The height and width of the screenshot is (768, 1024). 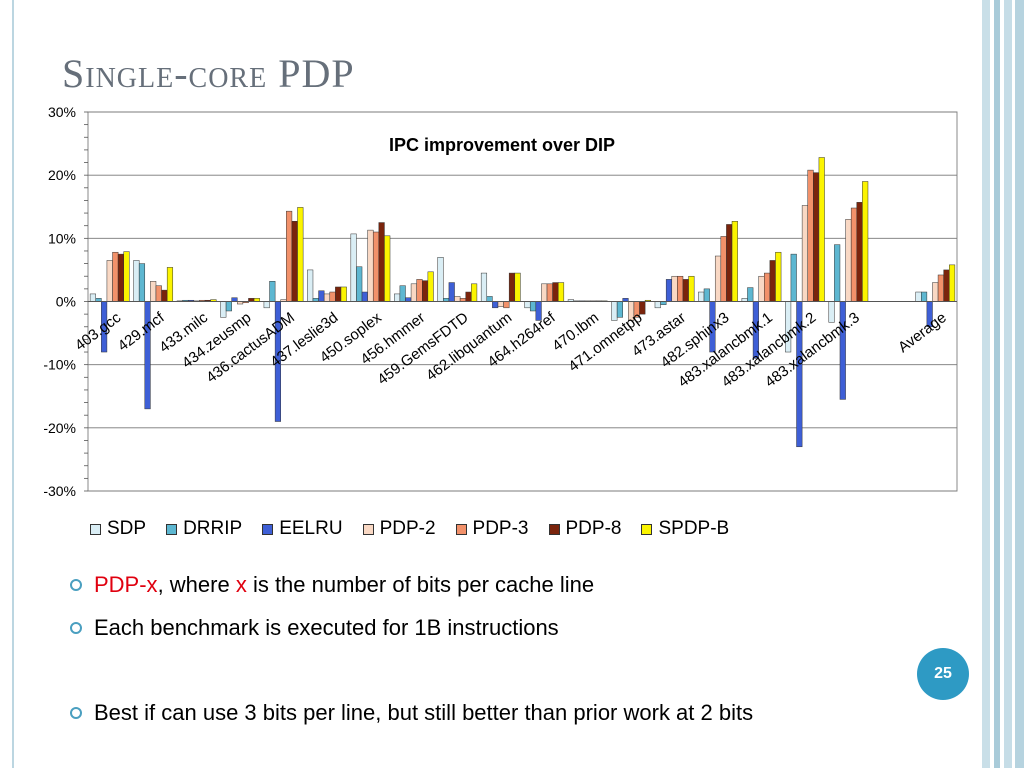 I want to click on legend-item: PDP-8, so click(x=585, y=529).